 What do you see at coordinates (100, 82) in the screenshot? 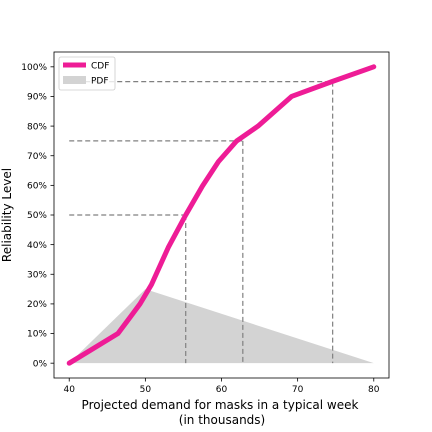
I see `legend-pdf-label: PDF` at bounding box center [100, 82].